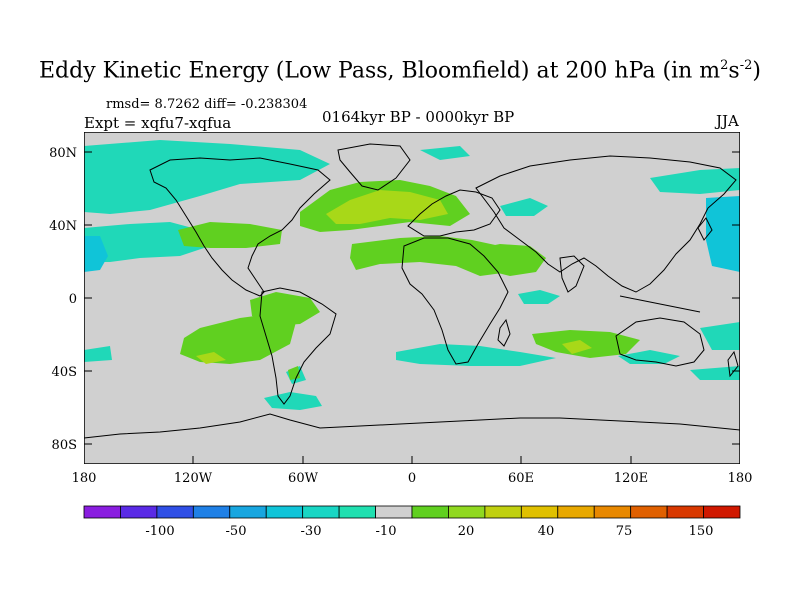 Image resolution: width=800 pixels, height=600 pixels. I want to click on coast-indonesia, so click(660, 304).